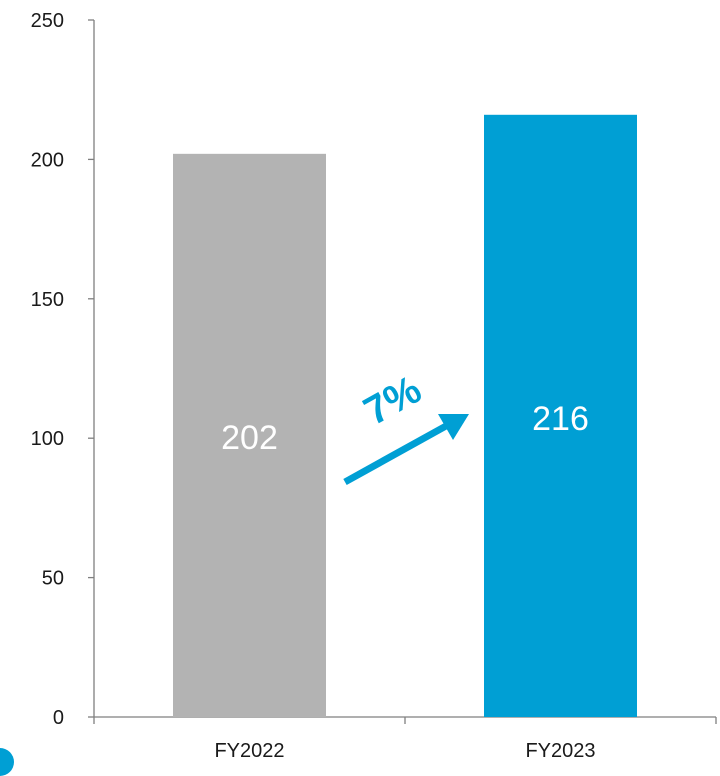 The height and width of the screenshot is (776, 720). I want to click on y-axis: 0 50 100 150 200 250, so click(63, 369).